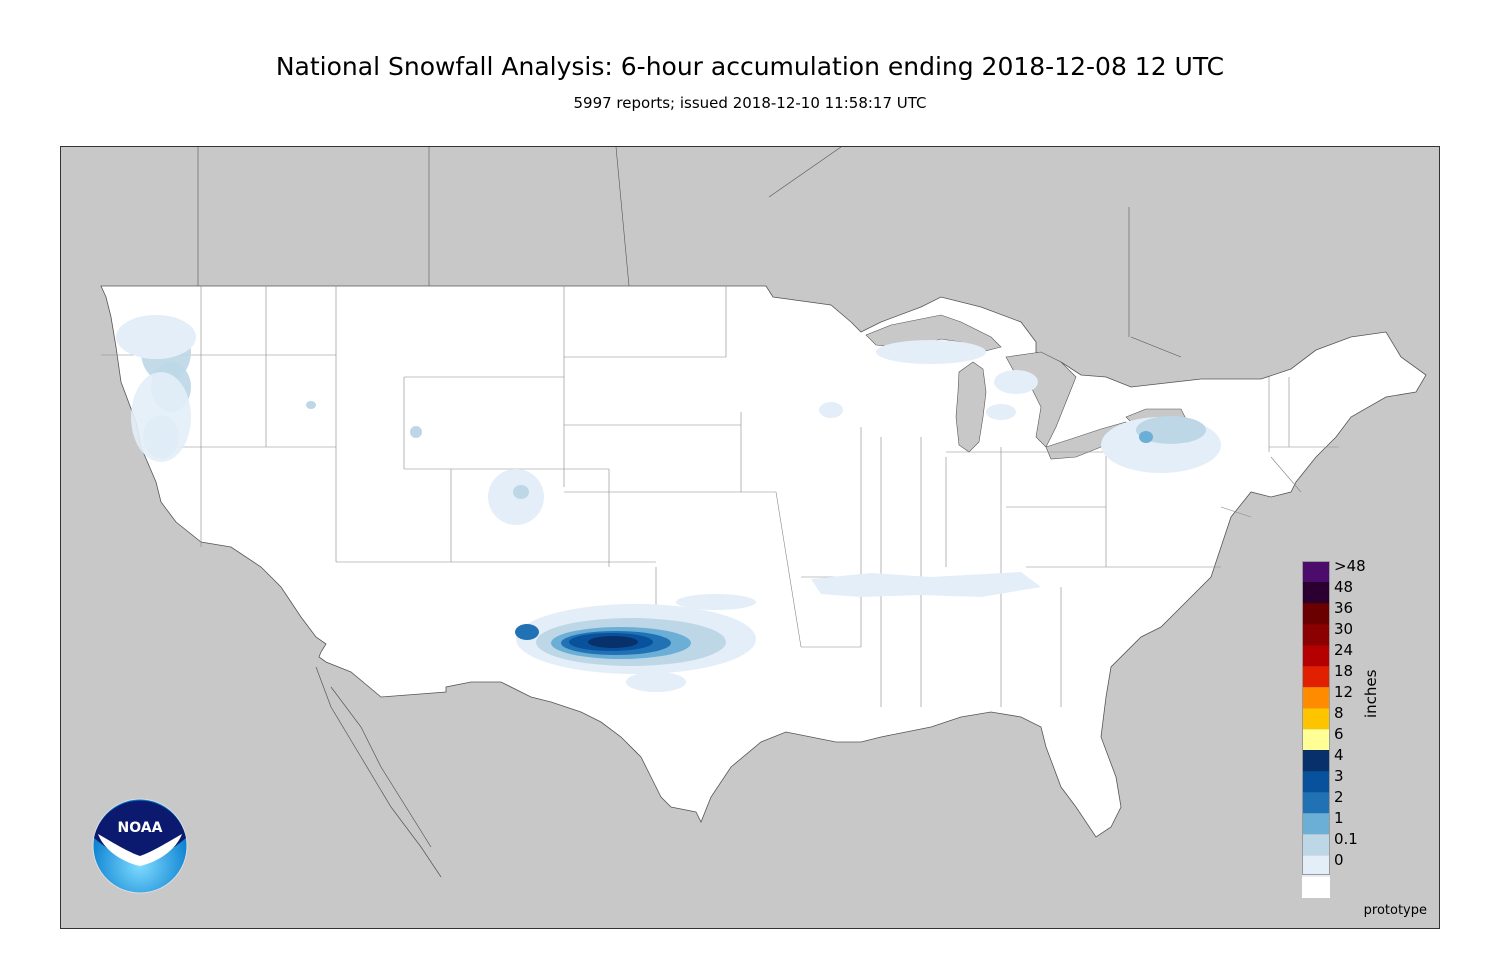 The width and height of the screenshot is (1500, 978). I want to click on legend-label: >48, so click(1350, 566).